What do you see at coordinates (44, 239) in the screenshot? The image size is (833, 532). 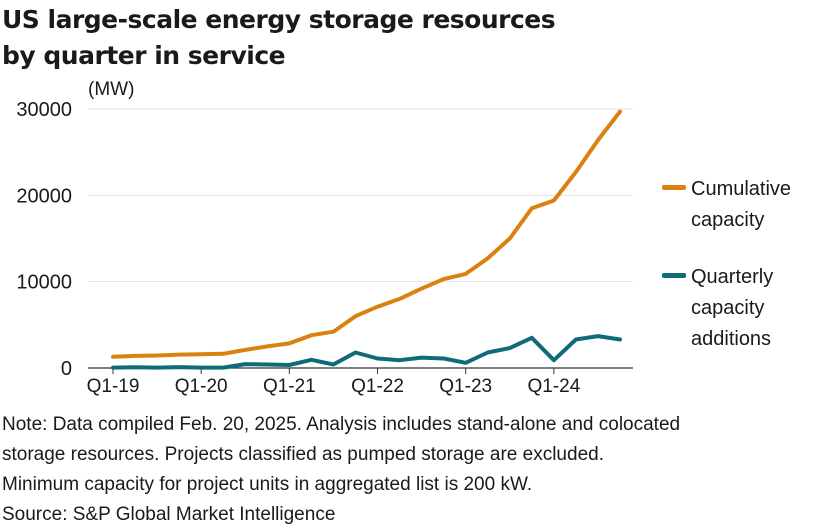 I see `y-axis-ticks: 0 10000 20000 30000` at bounding box center [44, 239].